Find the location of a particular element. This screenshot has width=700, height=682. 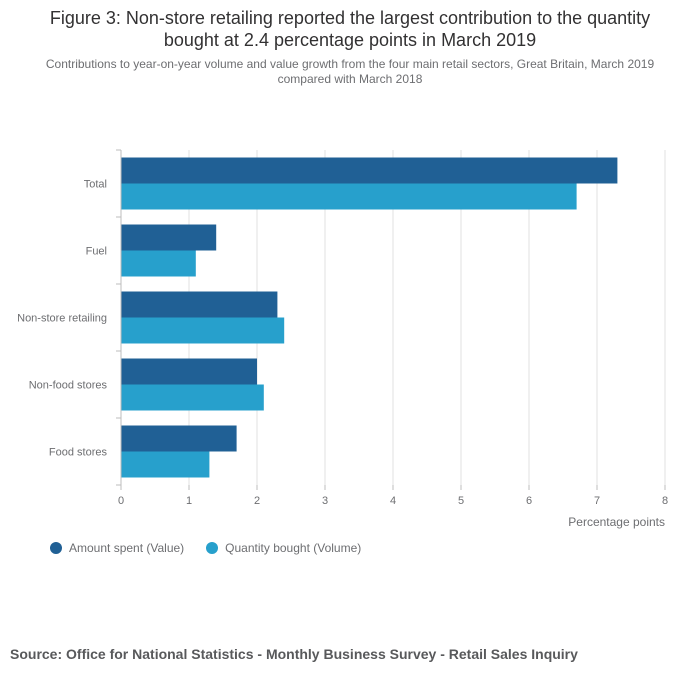

x-tick-label: 8 is located at coordinates (665, 501).